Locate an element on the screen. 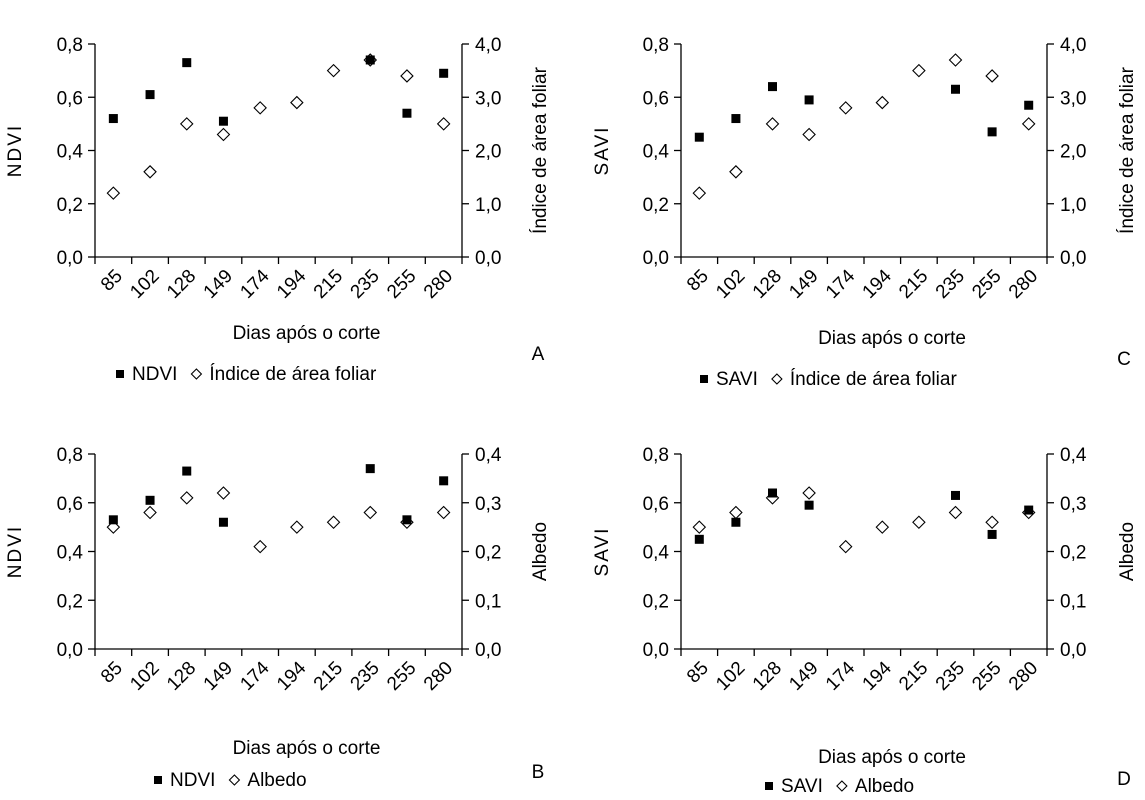 This screenshot has height=800, width=1145. x-tick-label: 255 is located at coordinates (401, 284).